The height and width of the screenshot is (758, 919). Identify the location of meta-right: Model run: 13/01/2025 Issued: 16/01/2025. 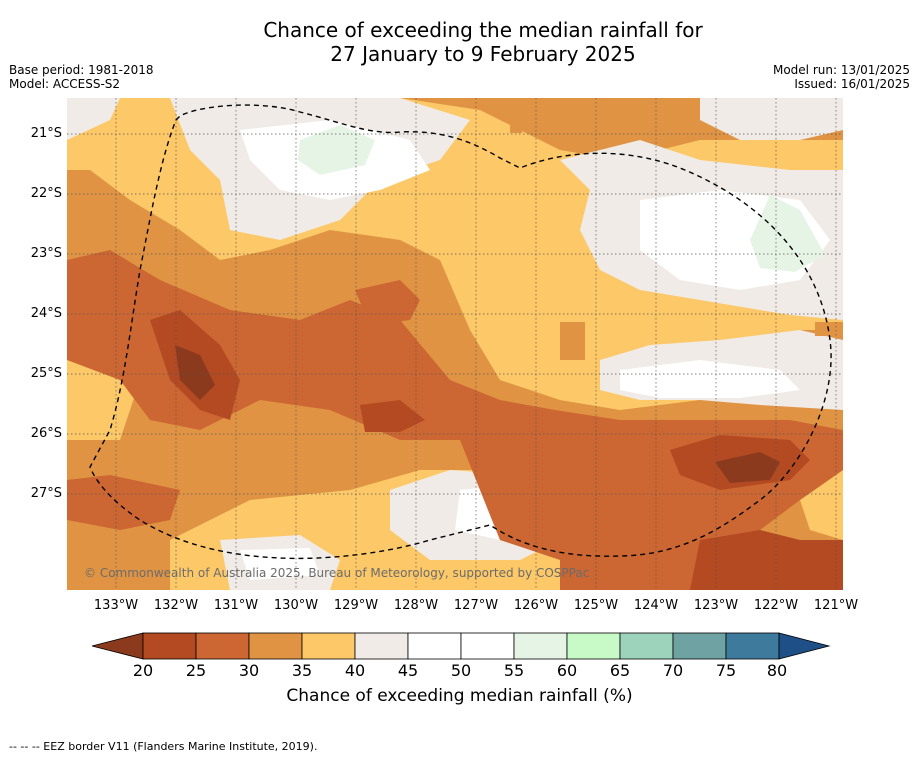
(841, 77).